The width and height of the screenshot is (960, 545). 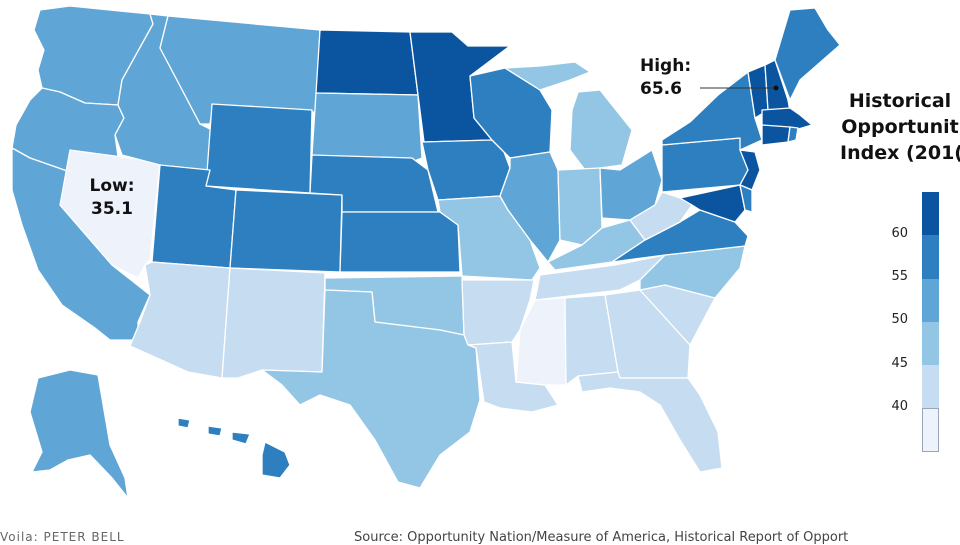 I want to click on legend-tick-label: 50, so click(x=899, y=319).